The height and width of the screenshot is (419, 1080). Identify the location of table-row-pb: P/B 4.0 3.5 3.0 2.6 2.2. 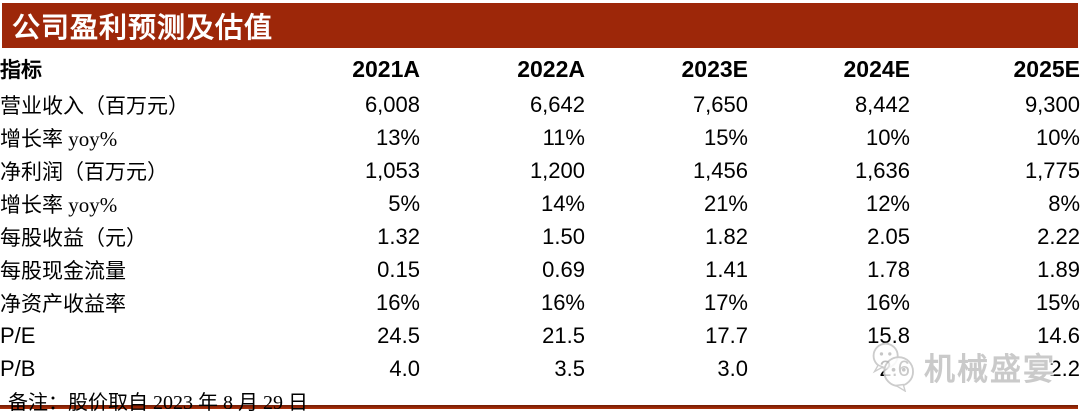
(540, 368).